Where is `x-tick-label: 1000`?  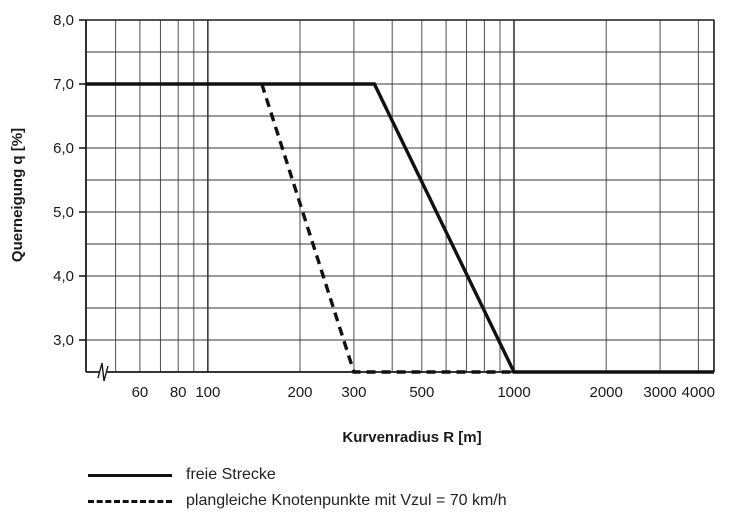
x-tick-label: 1000 is located at coordinates (513, 392).